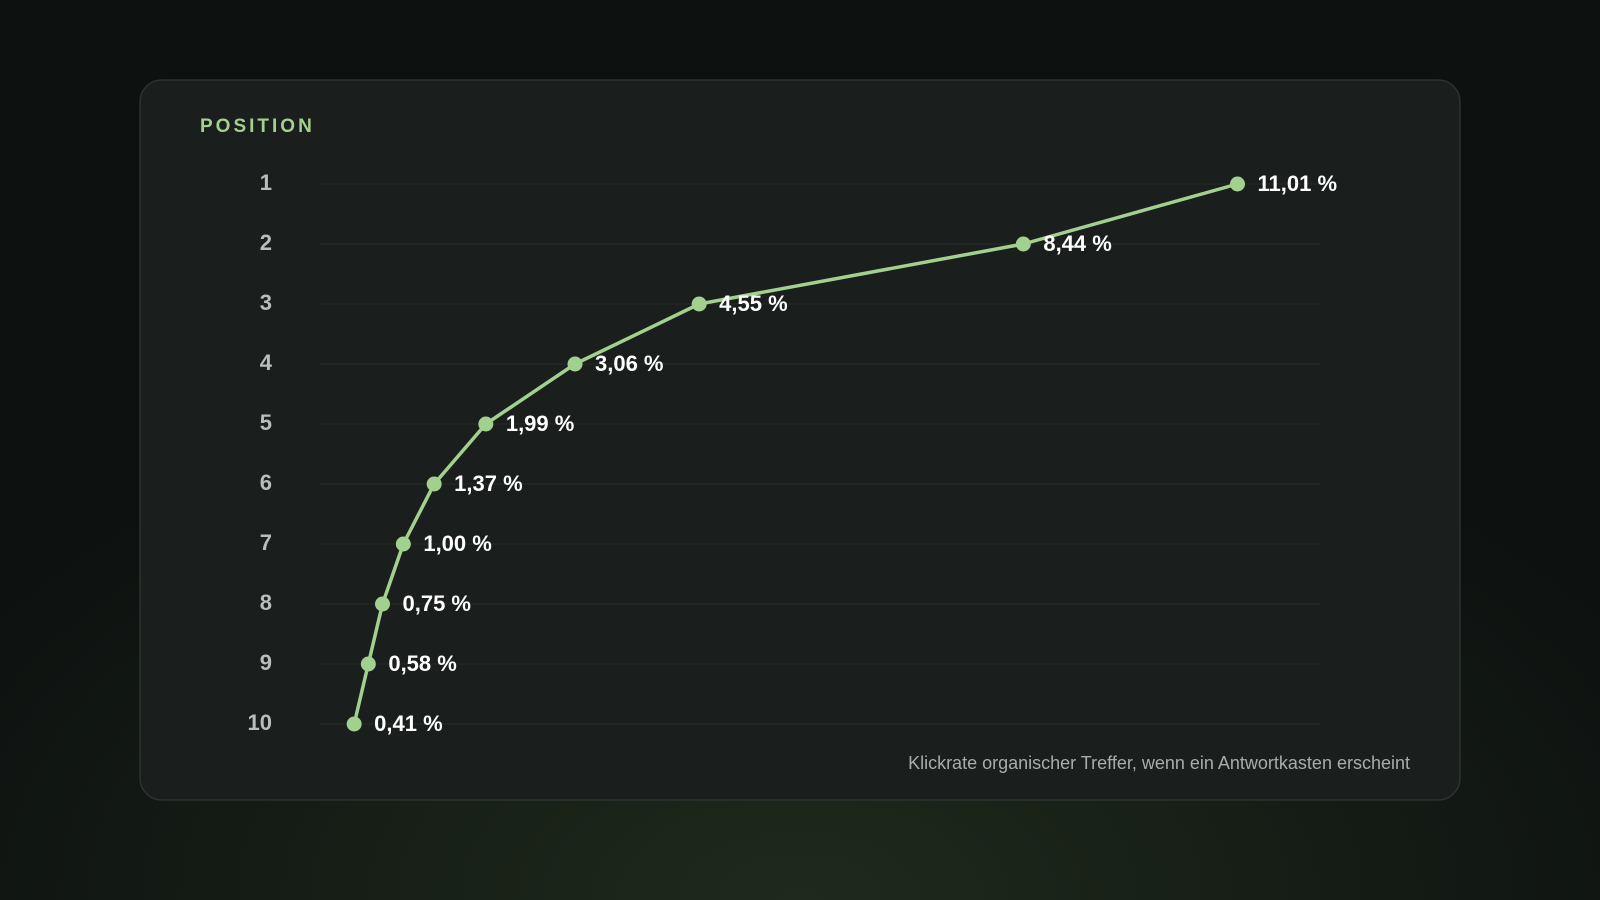  I want to click on y-tick-label: 8, so click(266, 602).